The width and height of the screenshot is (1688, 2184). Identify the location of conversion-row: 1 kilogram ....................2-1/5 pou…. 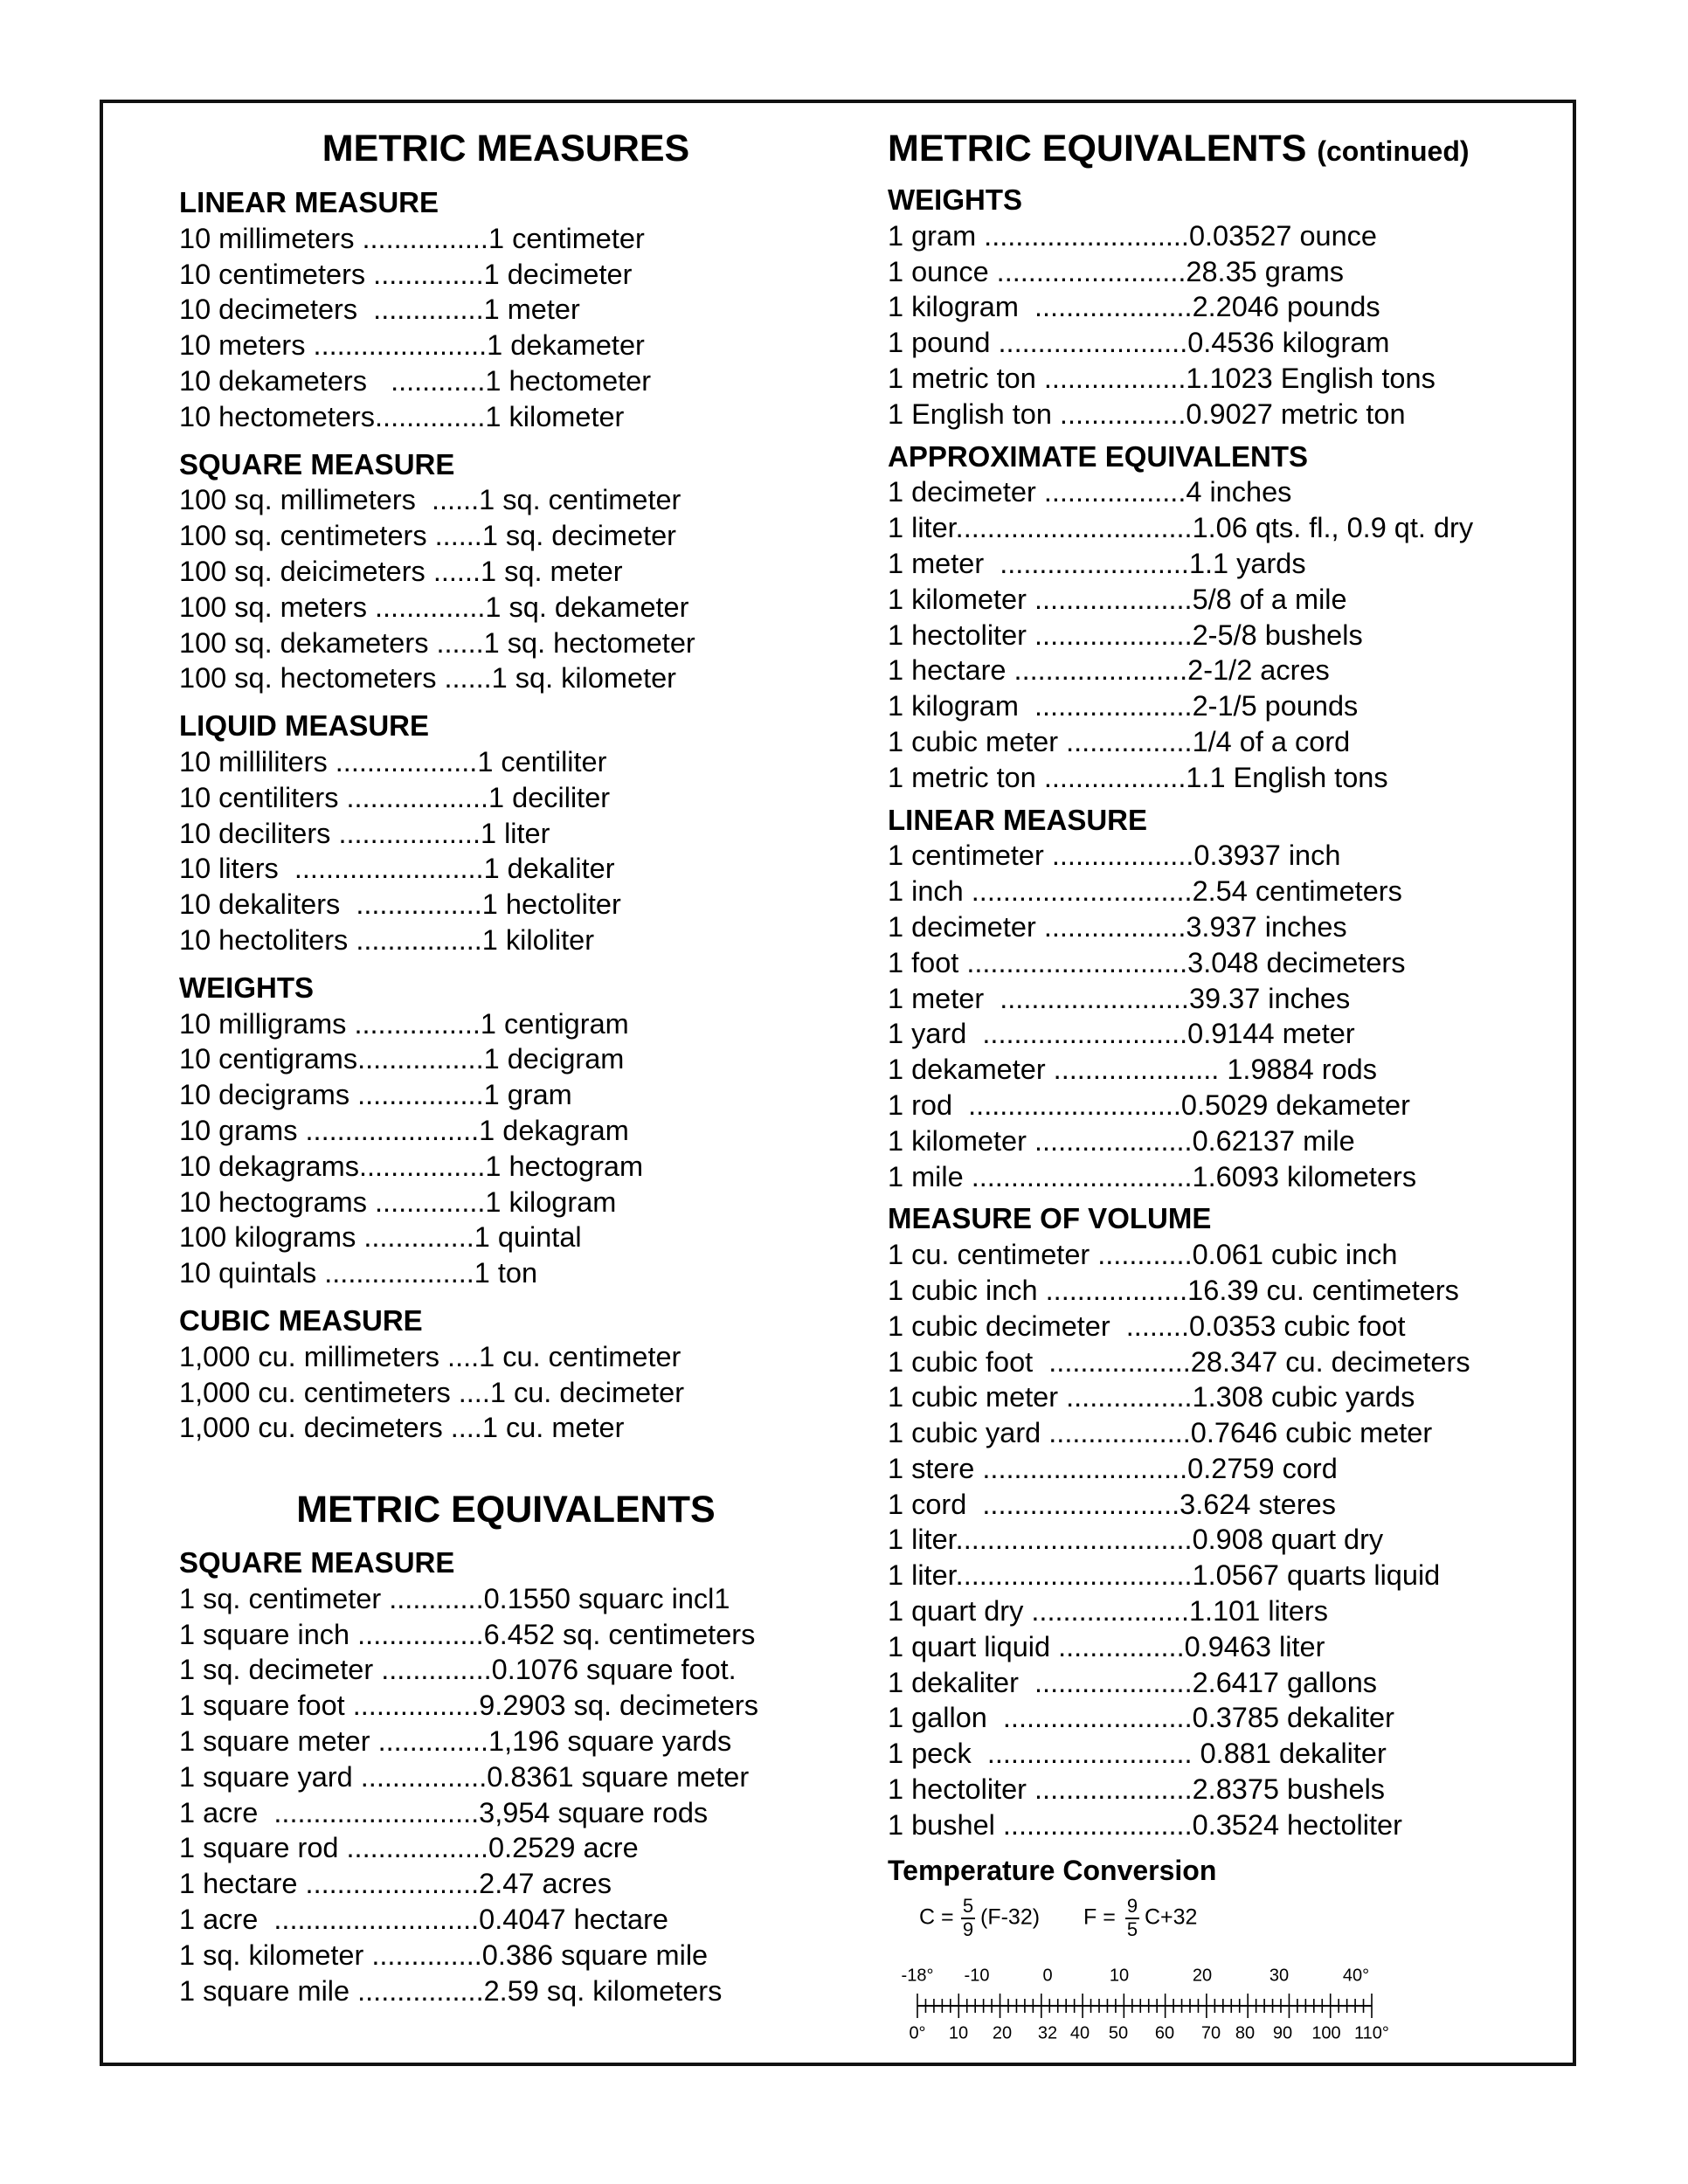
(1123, 706).